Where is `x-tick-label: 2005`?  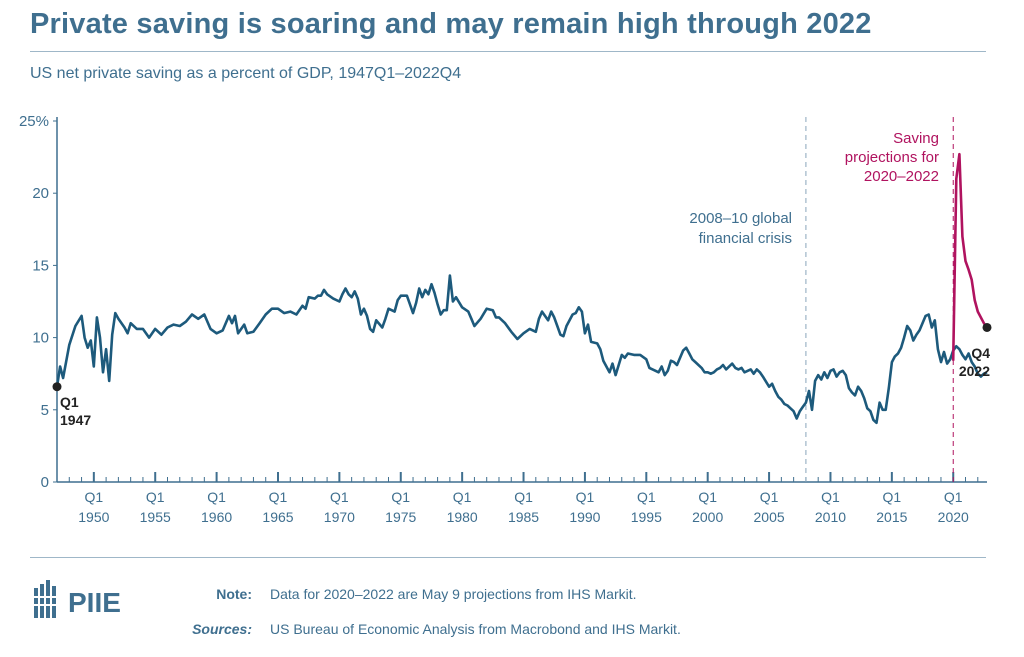
x-tick-label: 2005 is located at coordinates (769, 517).